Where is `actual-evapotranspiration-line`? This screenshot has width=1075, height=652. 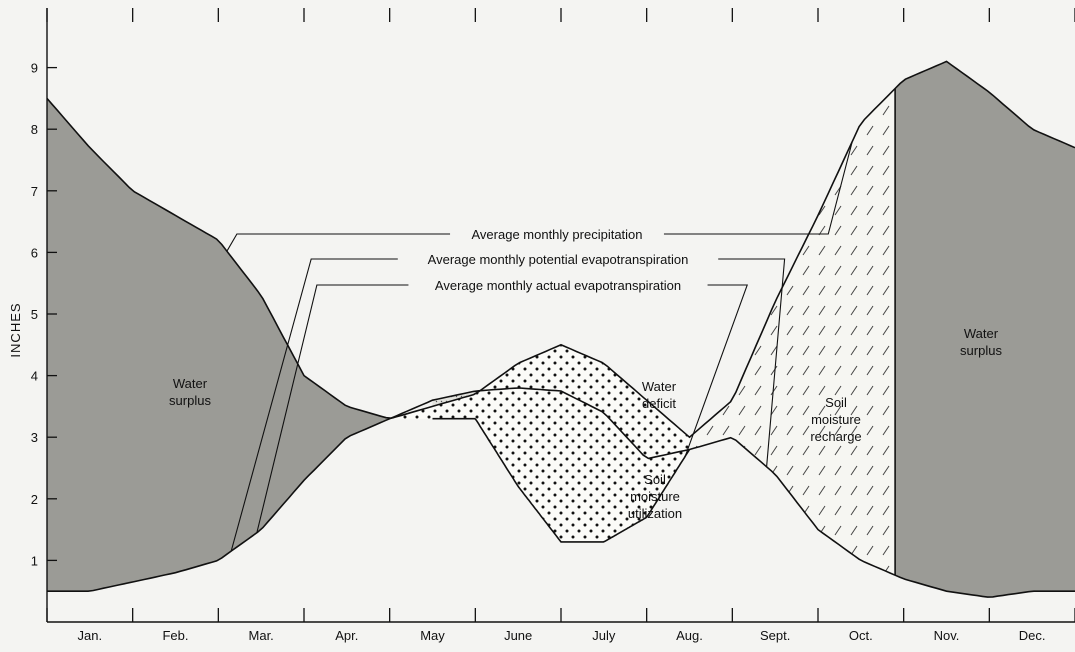
actual-evapotranspiration-line is located at coordinates (561, 480).